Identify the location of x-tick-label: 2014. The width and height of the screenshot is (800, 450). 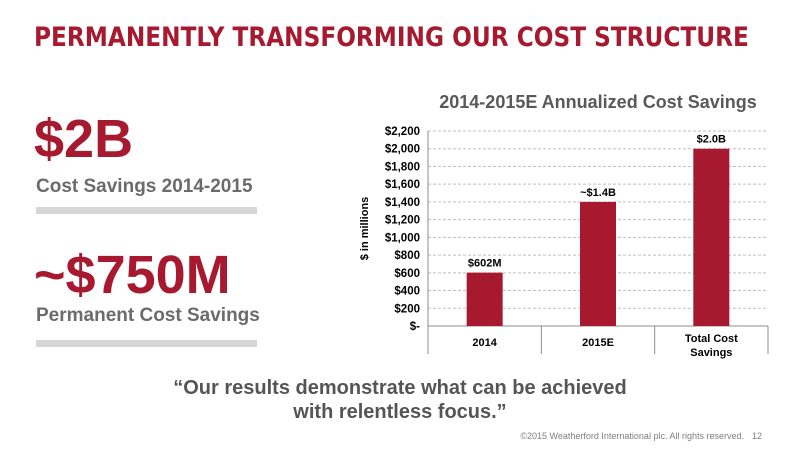
(484, 343).